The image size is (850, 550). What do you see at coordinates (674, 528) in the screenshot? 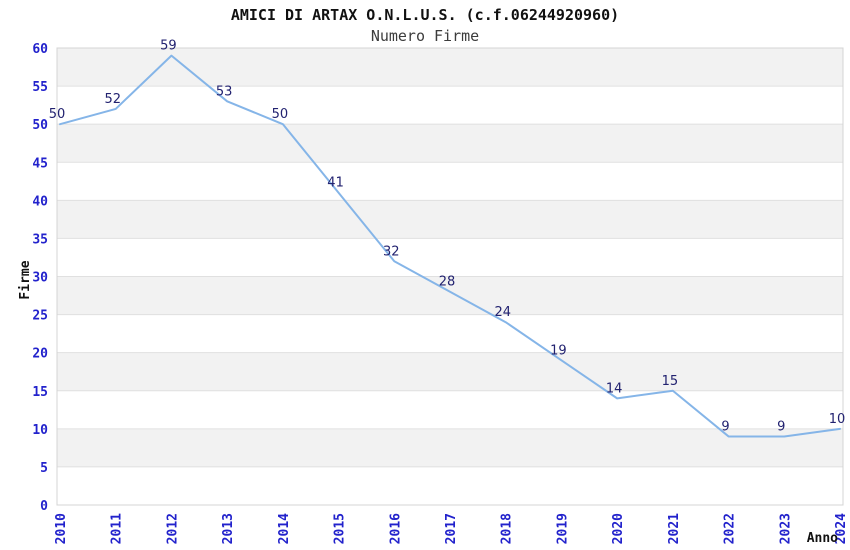
I see `x-tick-label: 2021` at bounding box center [674, 528].